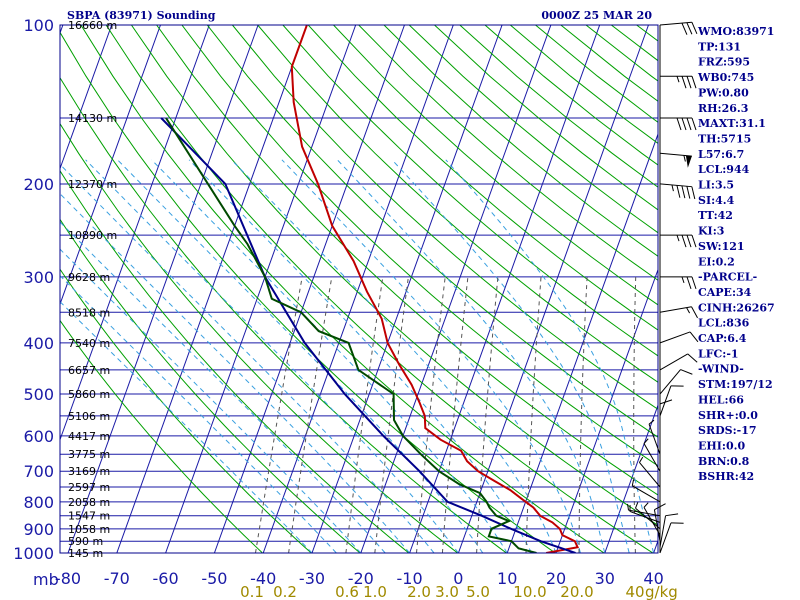 This screenshot has height=600, width=800. Describe the element at coordinates (447, 591) in the screenshot. I see `mixing-ratio-label: 3.0` at that location.